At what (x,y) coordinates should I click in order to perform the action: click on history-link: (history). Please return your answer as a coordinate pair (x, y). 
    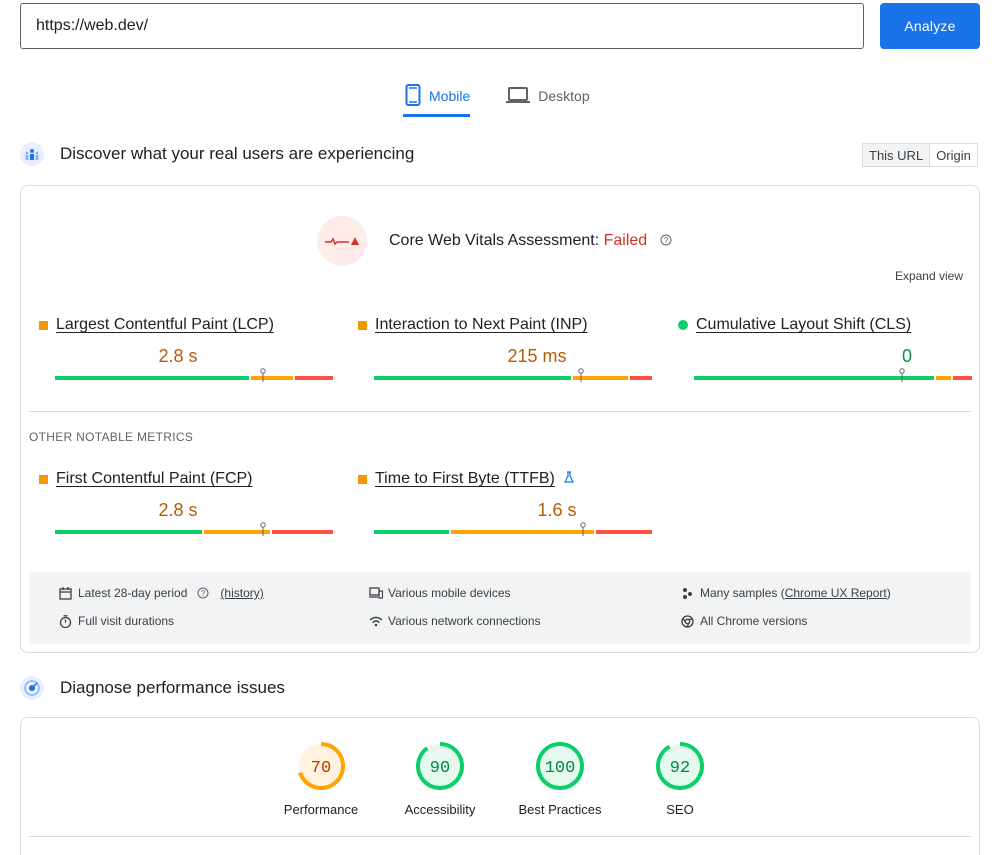
    Looking at the image, I should click on (242, 593).